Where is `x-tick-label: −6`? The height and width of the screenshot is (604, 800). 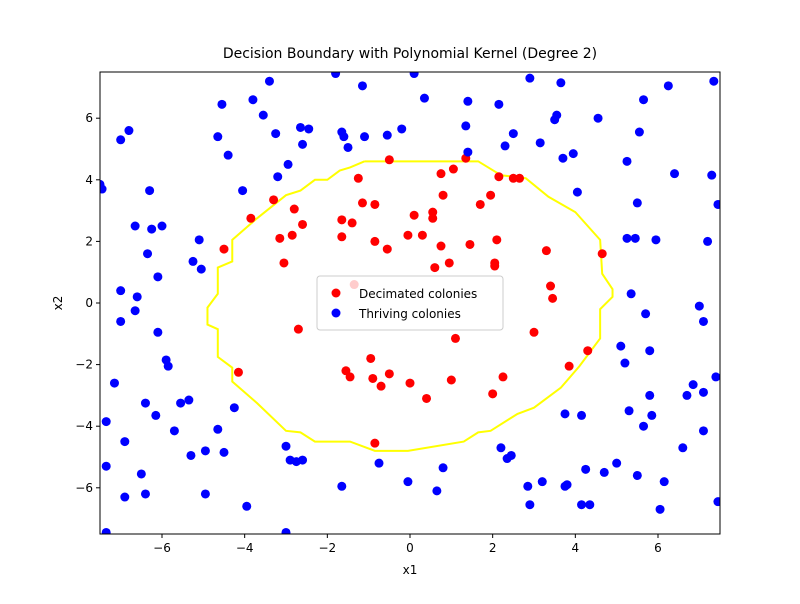 x-tick-label: −6 is located at coordinates (162, 548).